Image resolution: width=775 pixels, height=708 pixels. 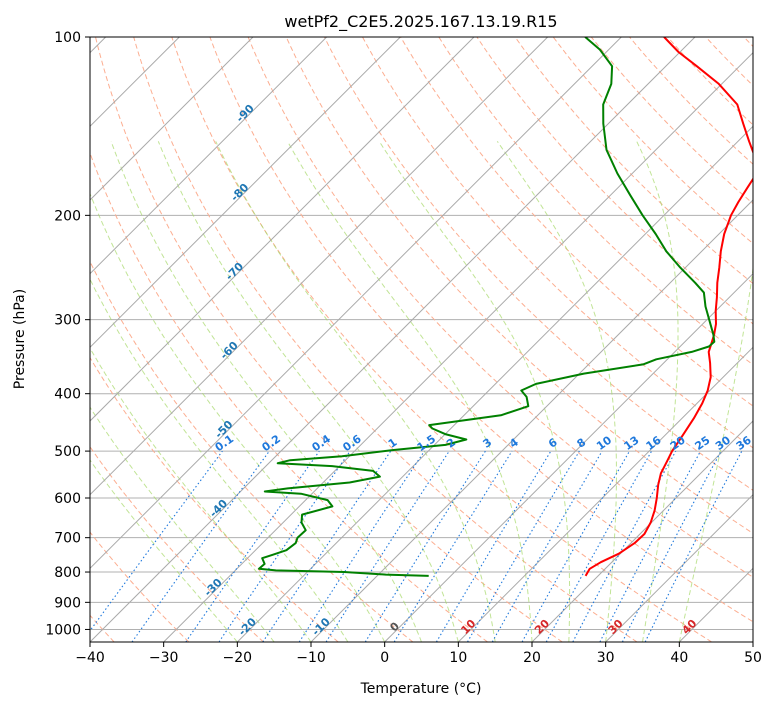 What do you see at coordinates (67, 395) in the screenshot?
I see `y-tick-label: 400` at bounding box center [67, 395].